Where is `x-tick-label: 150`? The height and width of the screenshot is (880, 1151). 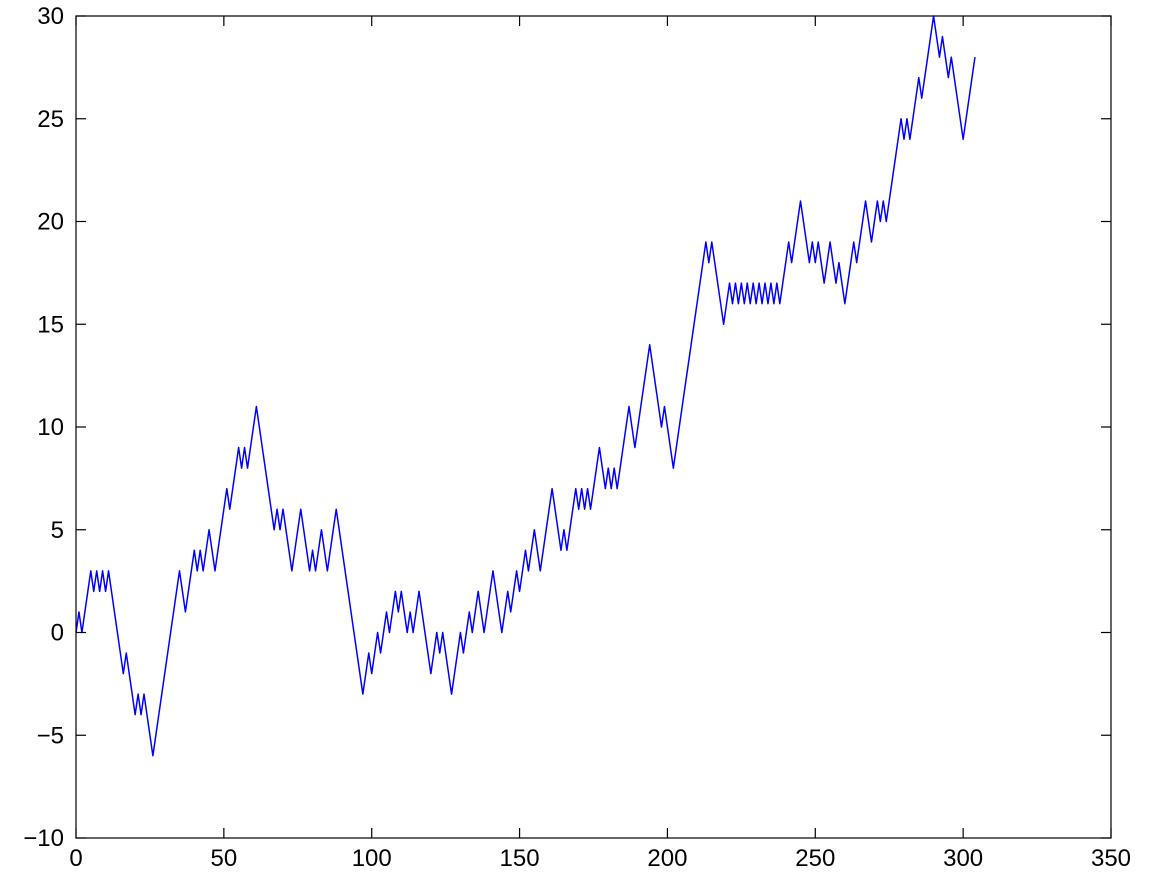
x-tick-label: 150 is located at coordinates (520, 858).